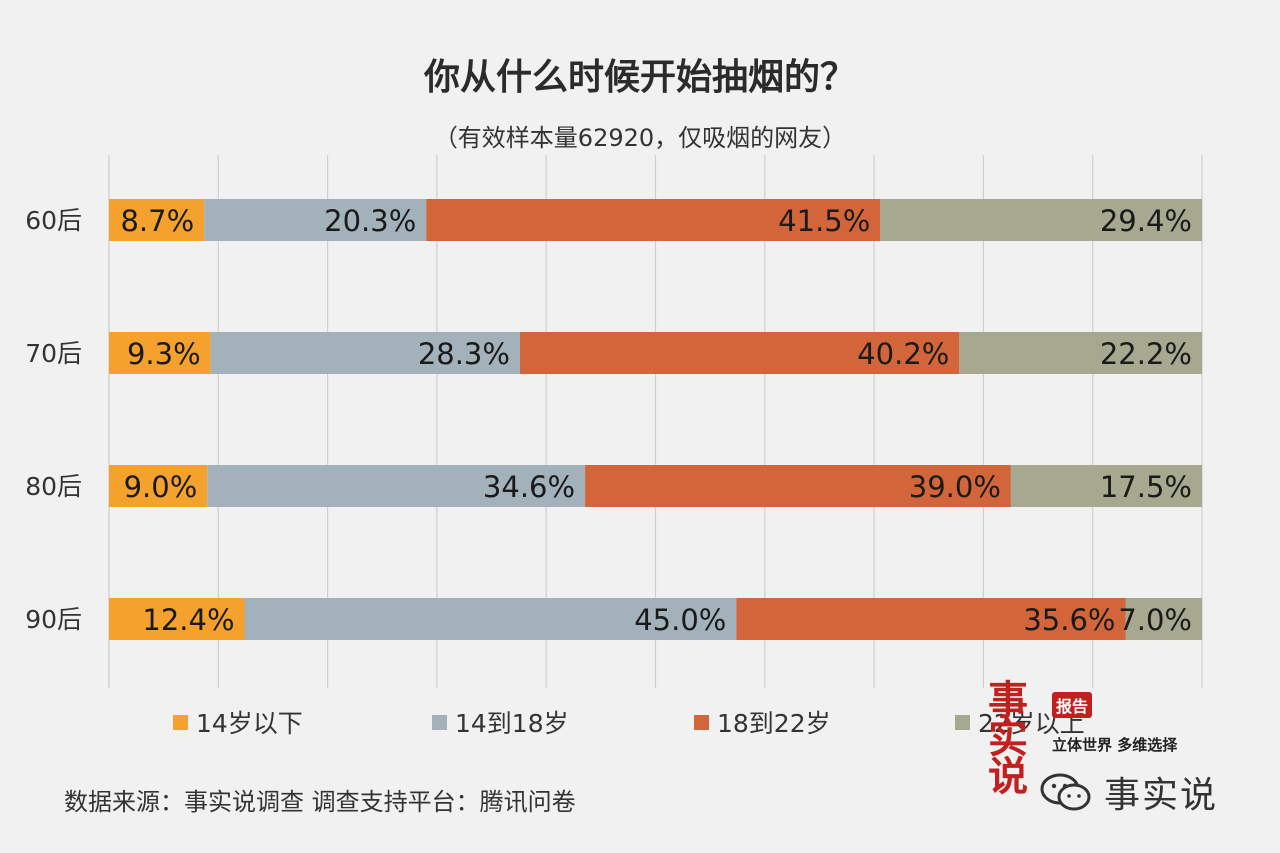  What do you see at coordinates (53, 353) in the screenshot?
I see `category-label: 70后` at bounding box center [53, 353].